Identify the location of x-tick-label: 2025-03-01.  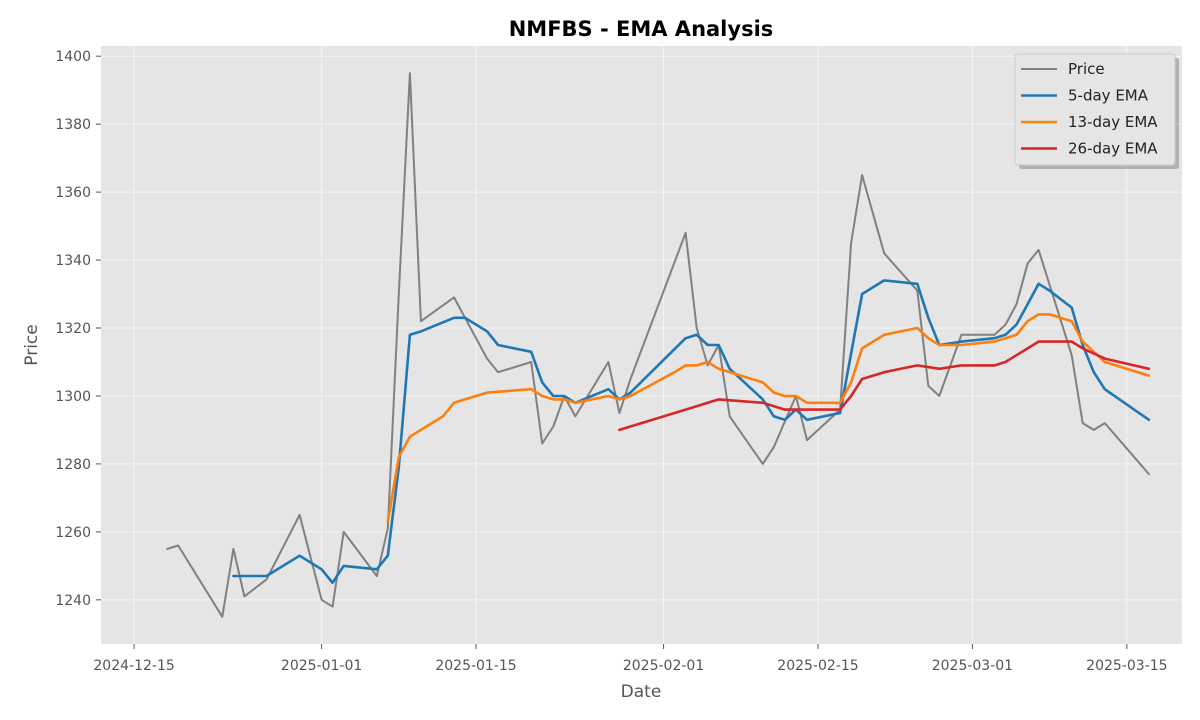
(972, 666).